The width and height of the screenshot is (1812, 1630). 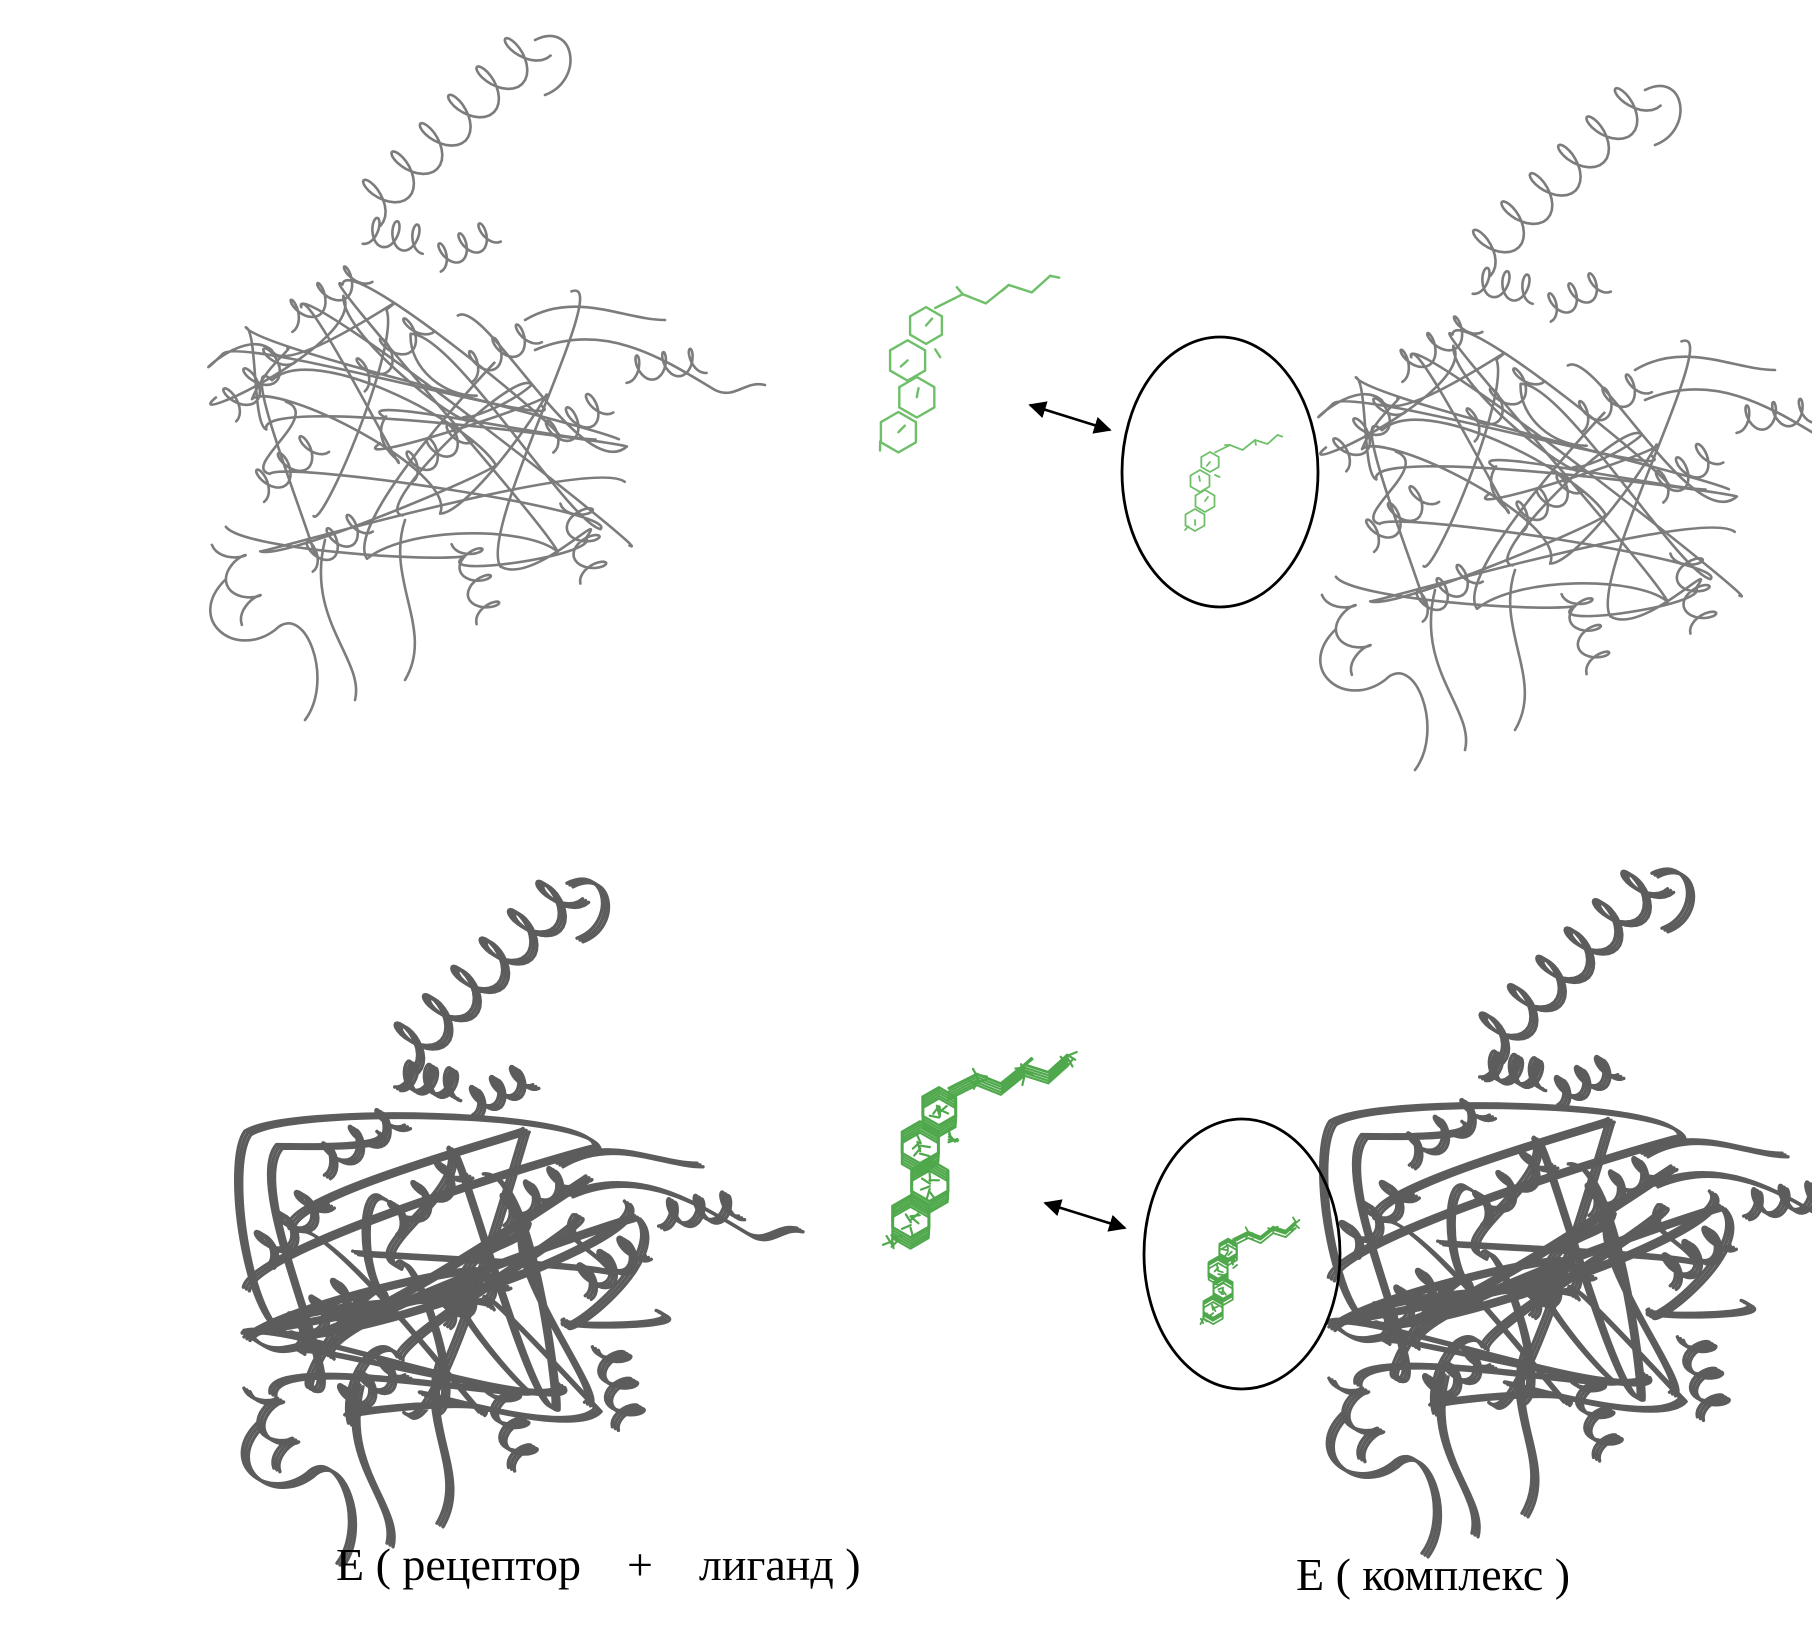 I want to click on bound-ligand-top, so click(x=1234, y=483).